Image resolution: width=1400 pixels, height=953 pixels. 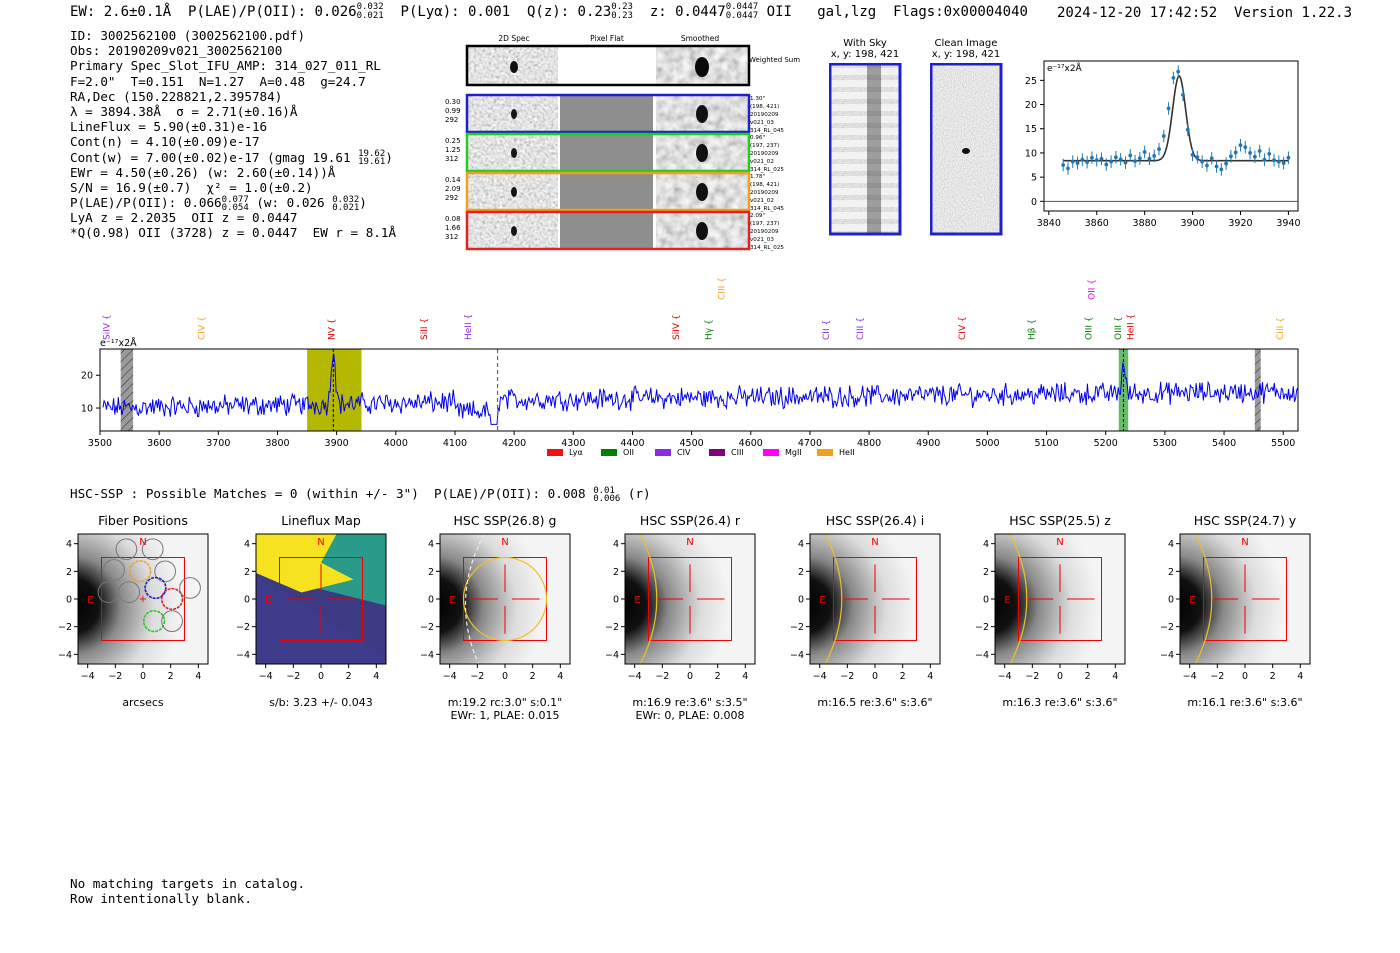 What do you see at coordinates (1283, 443) in the screenshot?
I see `spectrum-xtick-label: 5500` at bounding box center [1283, 443].